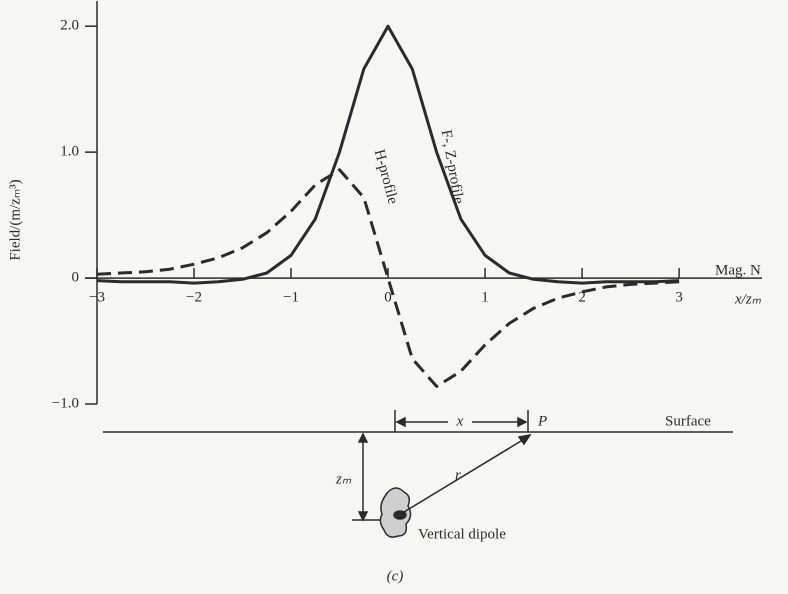 The image size is (788, 594). Describe the element at coordinates (738, 270) in the screenshot. I see `axis-note: Mag. N` at that location.